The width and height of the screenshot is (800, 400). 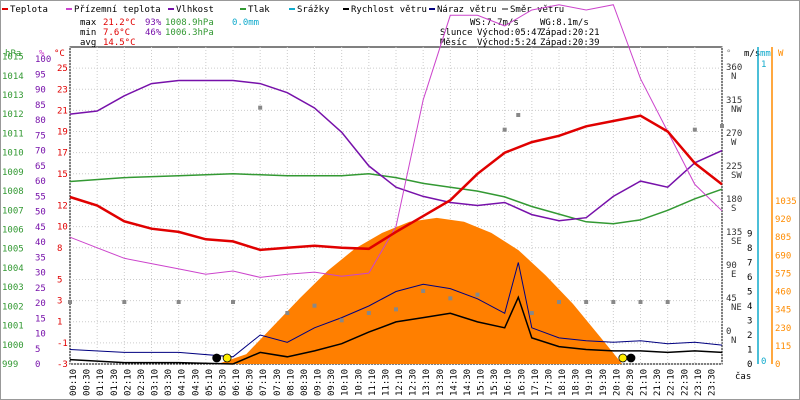 What do you see at coordinates (40, 243) in the screenshot?
I see `humidity-tick: 40` at bounding box center [40, 243].